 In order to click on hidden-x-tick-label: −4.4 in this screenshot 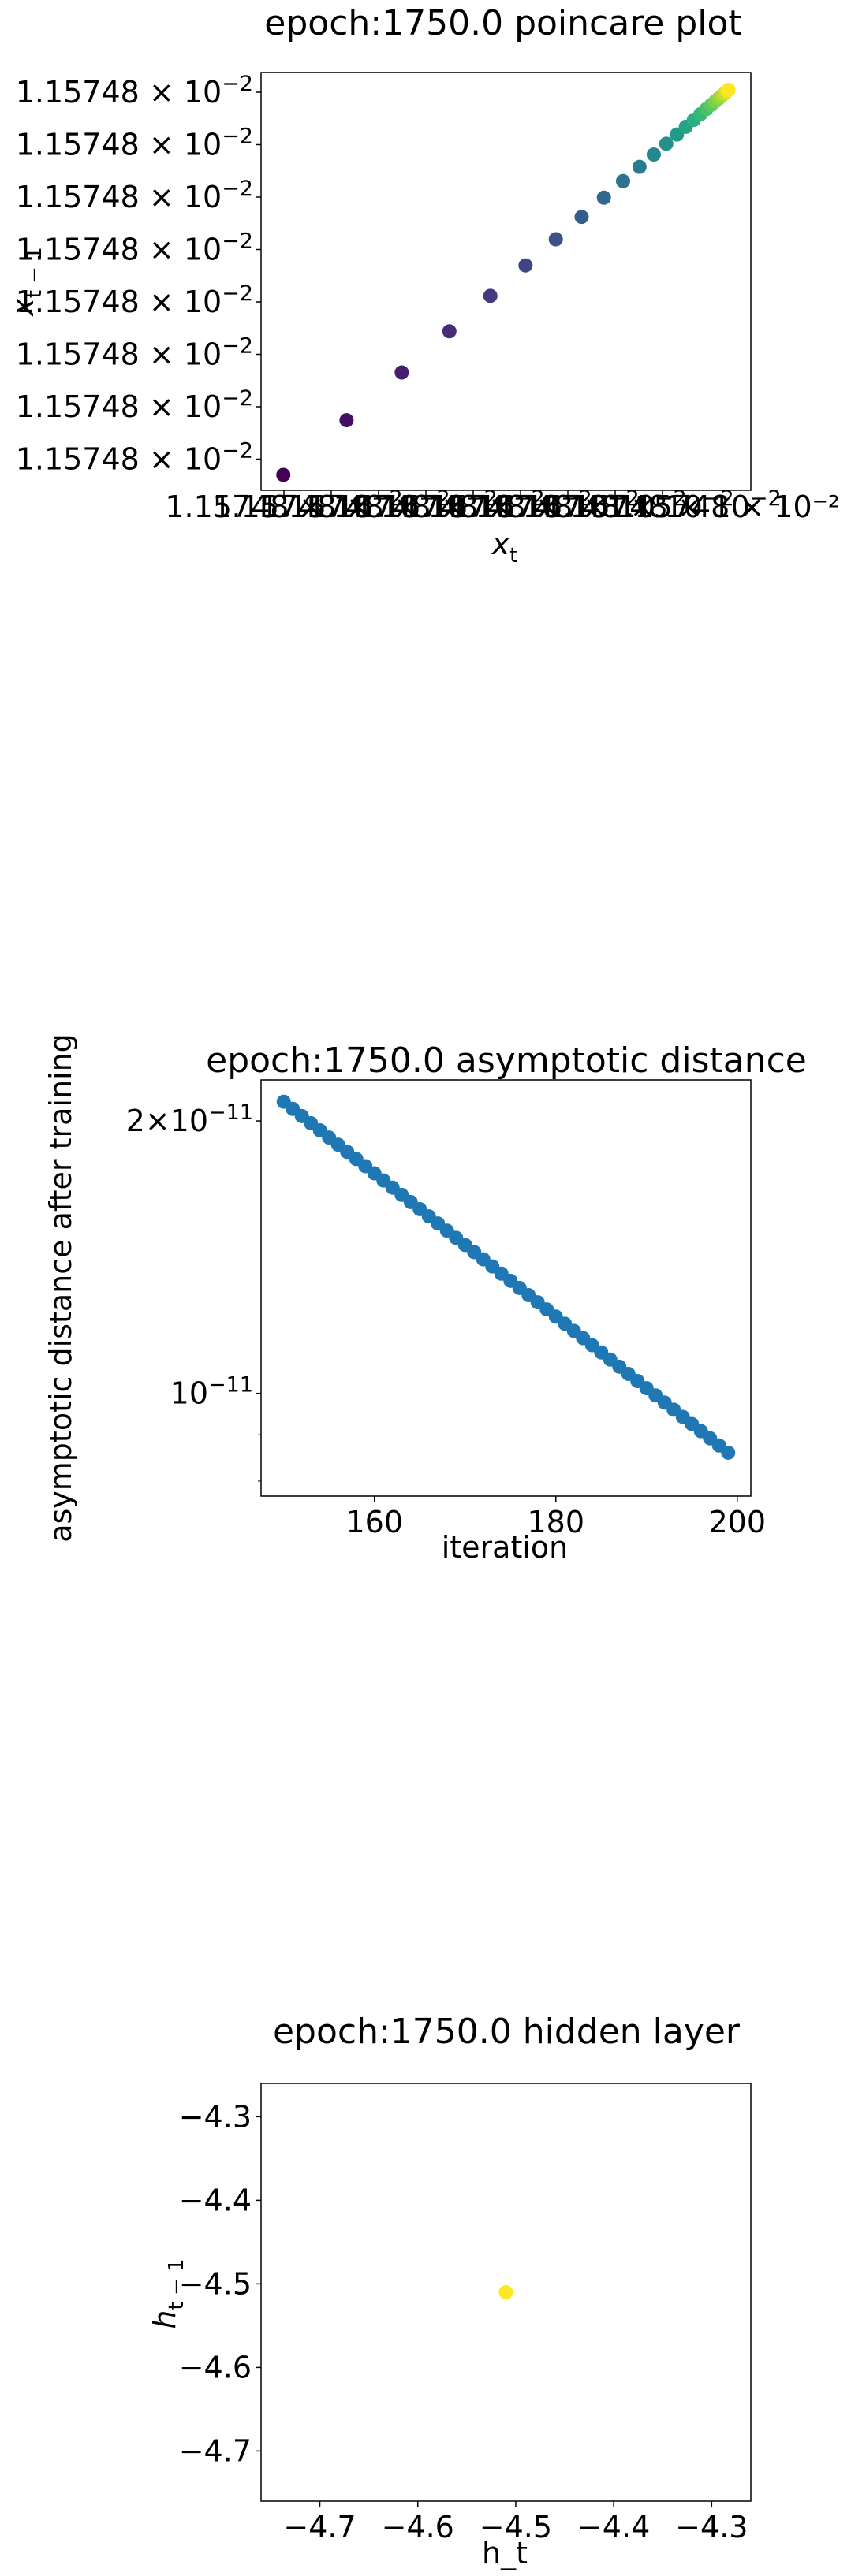, I will do `click(613, 2527)`.